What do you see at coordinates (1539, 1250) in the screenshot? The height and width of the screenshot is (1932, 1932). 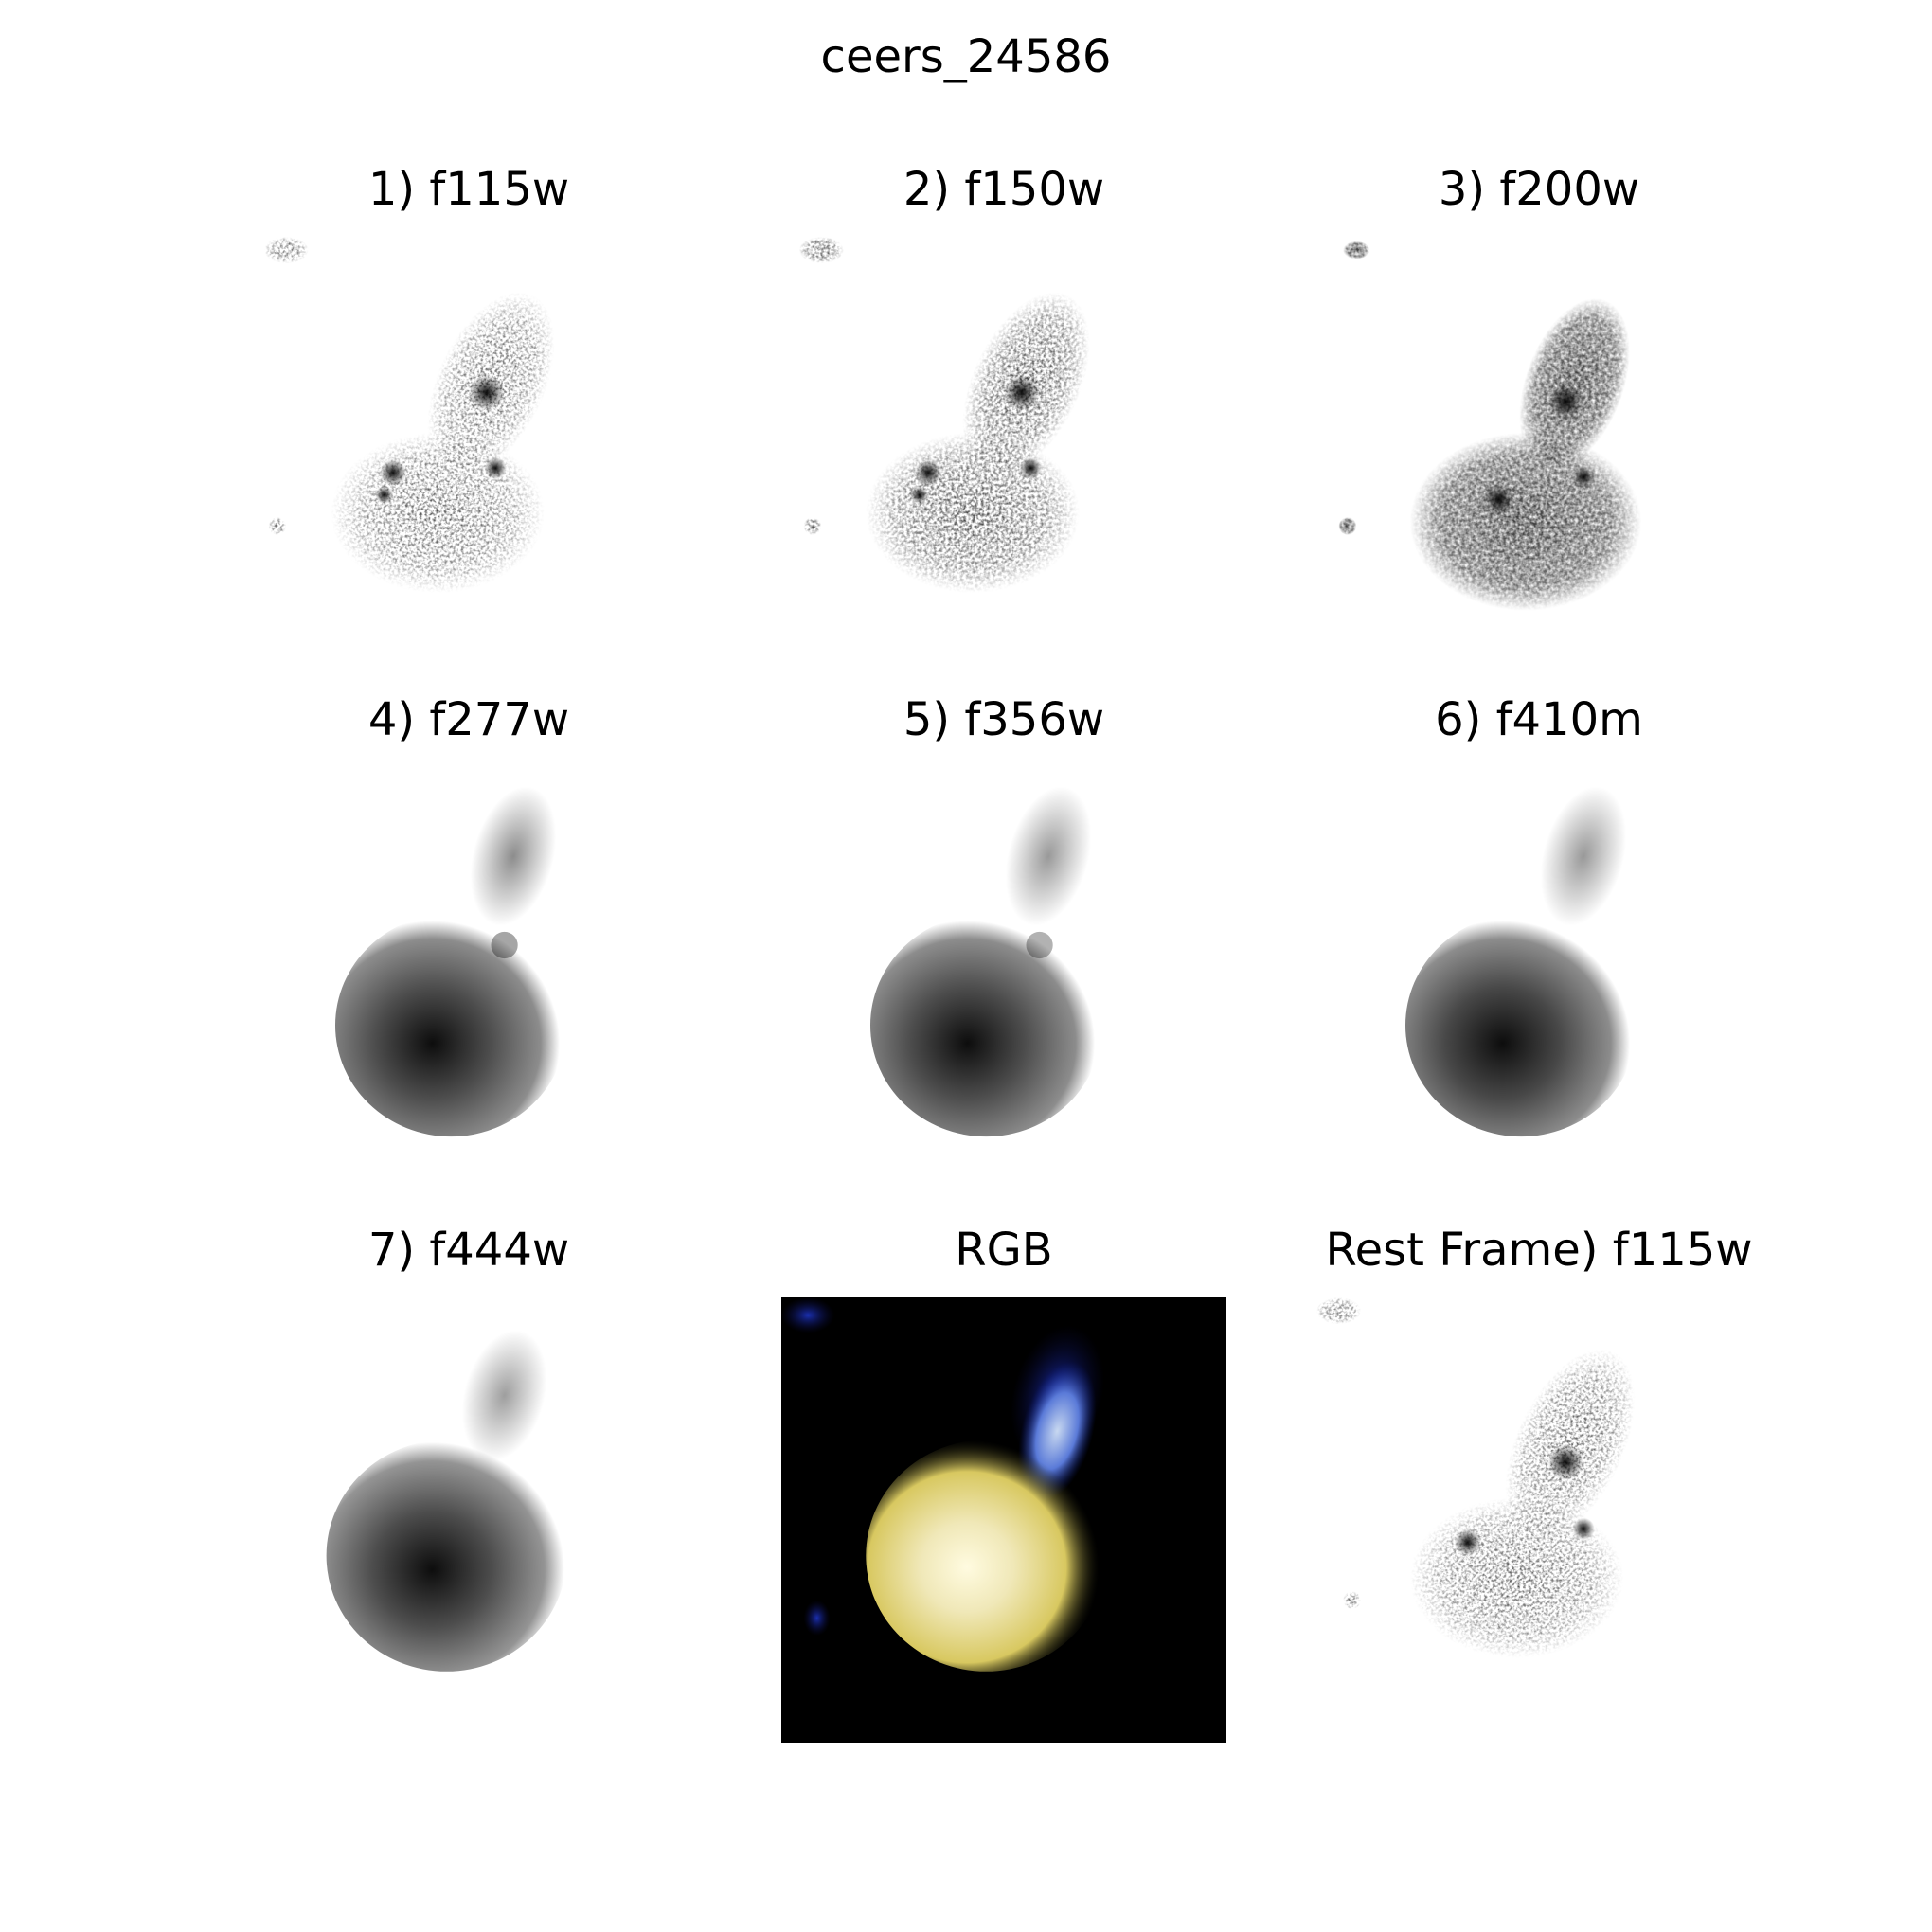 I see `panel-title: Rest Frame) f115w` at bounding box center [1539, 1250].